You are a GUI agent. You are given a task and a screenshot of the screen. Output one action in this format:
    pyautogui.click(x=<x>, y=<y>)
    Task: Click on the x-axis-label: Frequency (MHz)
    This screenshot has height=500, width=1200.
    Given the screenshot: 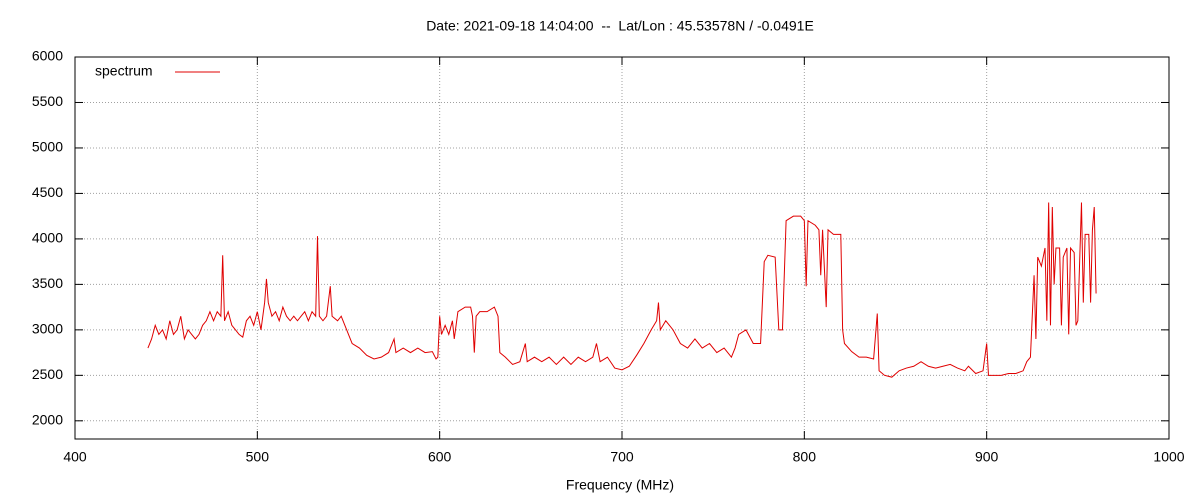 What is the action you would take?
    pyautogui.click(x=620, y=485)
    